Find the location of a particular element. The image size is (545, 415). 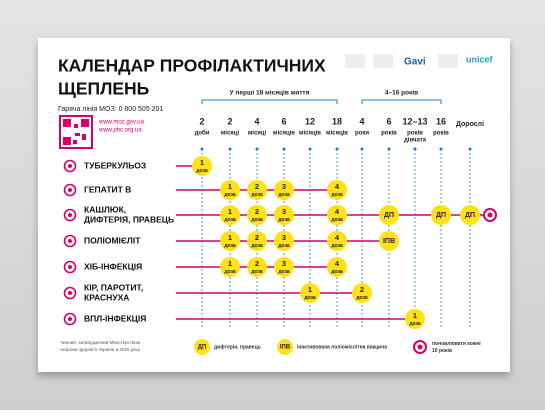

column-label: 12 is located at coordinates (310, 121).